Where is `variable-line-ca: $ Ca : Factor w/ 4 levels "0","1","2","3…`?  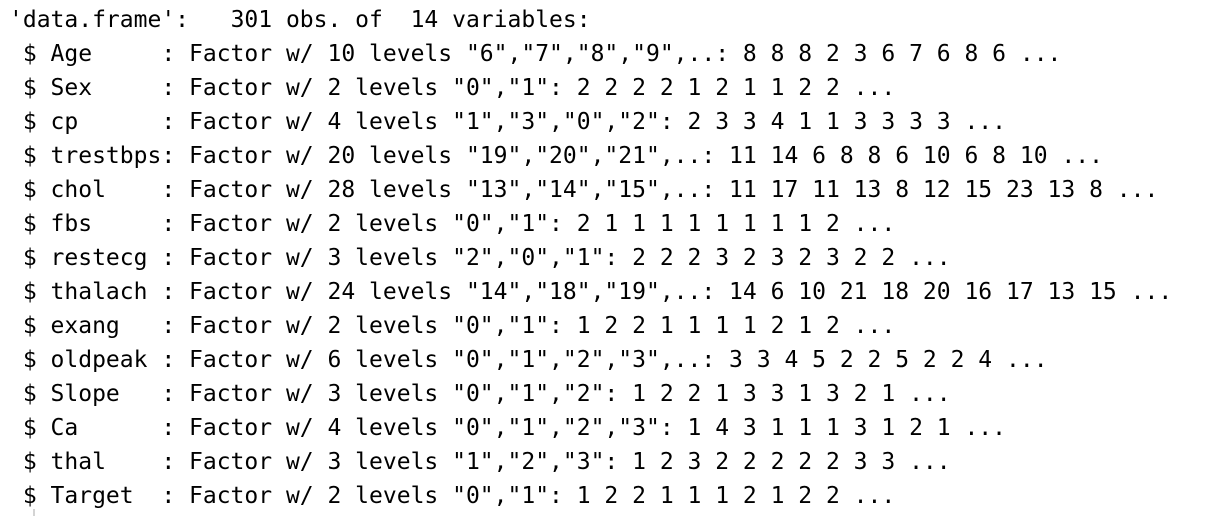 variable-line-ca: $ Ca : Factor w/ 4 levels "0","1","2","3… is located at coordinates (507, 428).